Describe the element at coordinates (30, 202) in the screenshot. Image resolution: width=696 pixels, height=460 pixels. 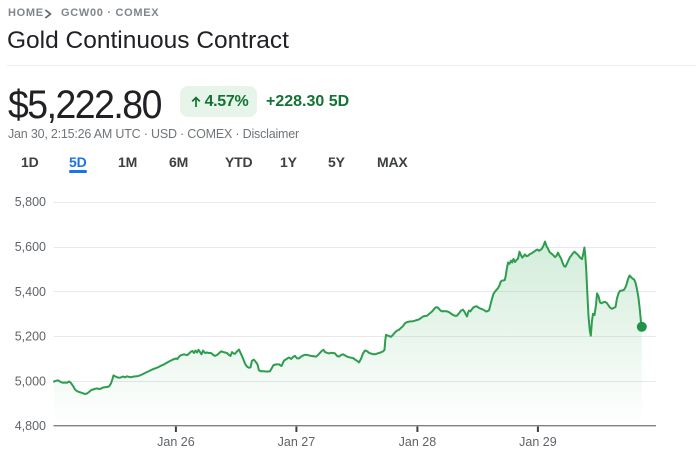
I see `svg-text: 5,800` at that location.